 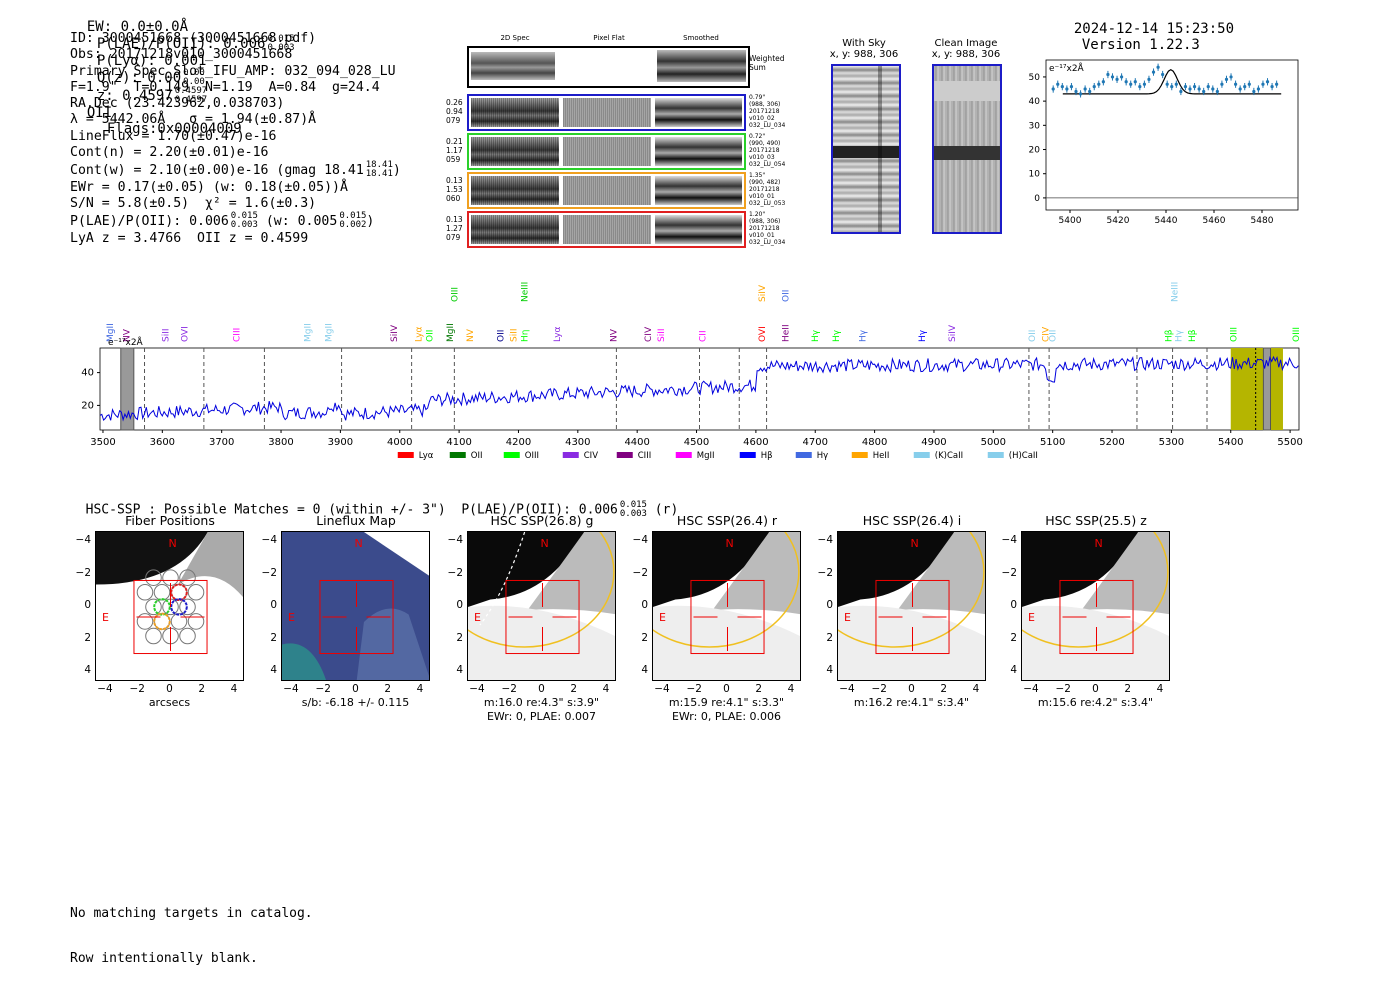 What do you see at coordinates (767, 58) in the screenshot?
I see `ws-label-1: Weighted` at bounding box center [767, 58].